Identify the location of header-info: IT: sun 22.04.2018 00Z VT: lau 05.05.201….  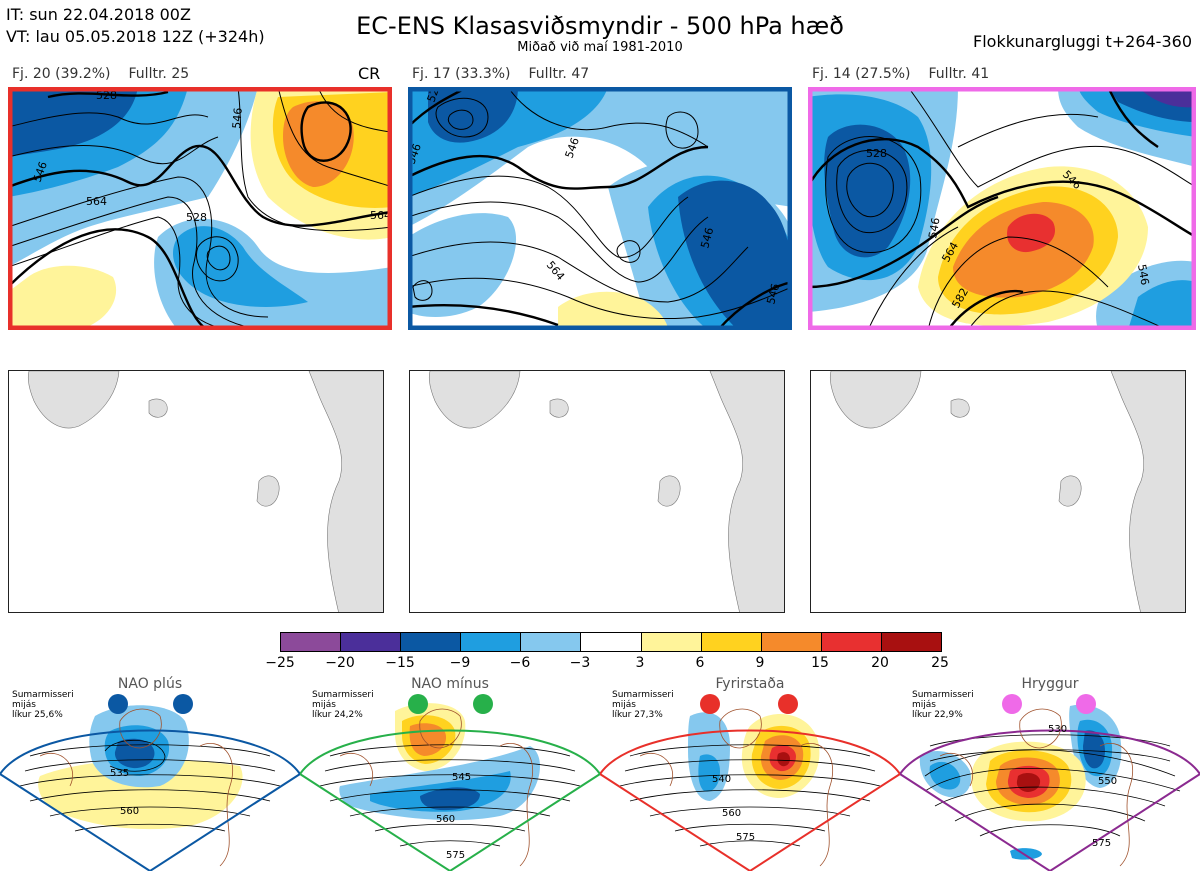
(135, 26).